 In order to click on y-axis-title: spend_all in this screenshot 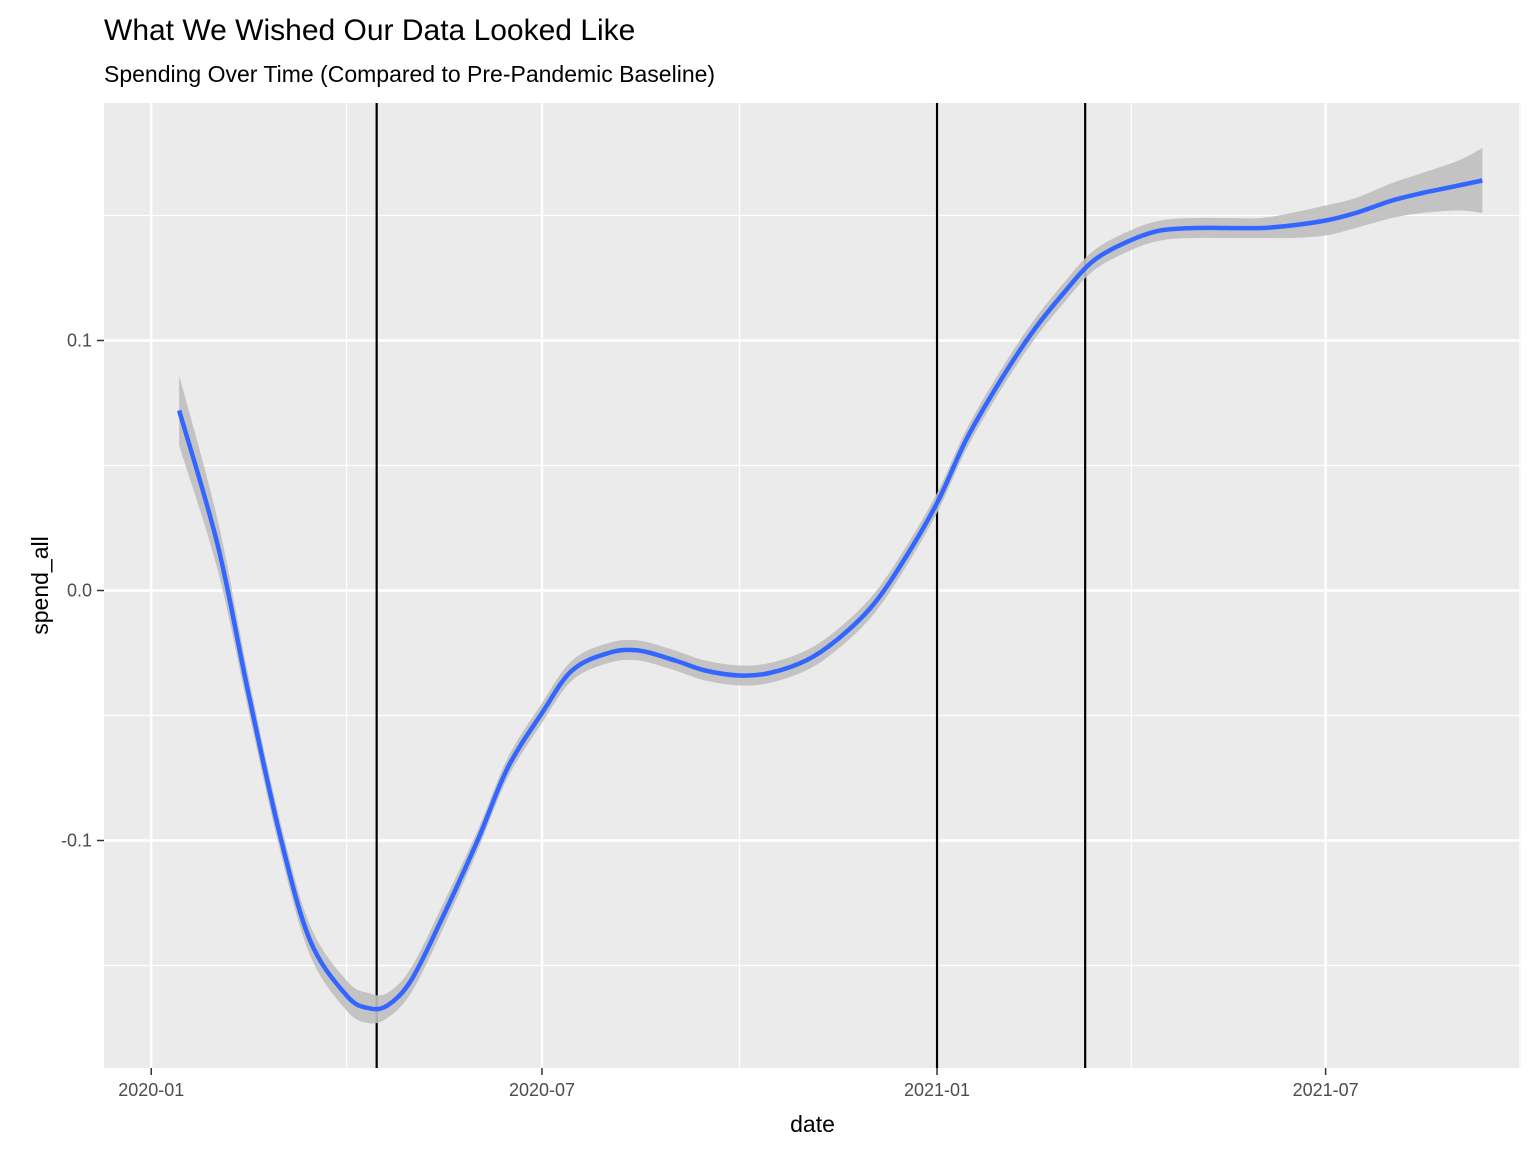, I will do `click(40, 585)`.